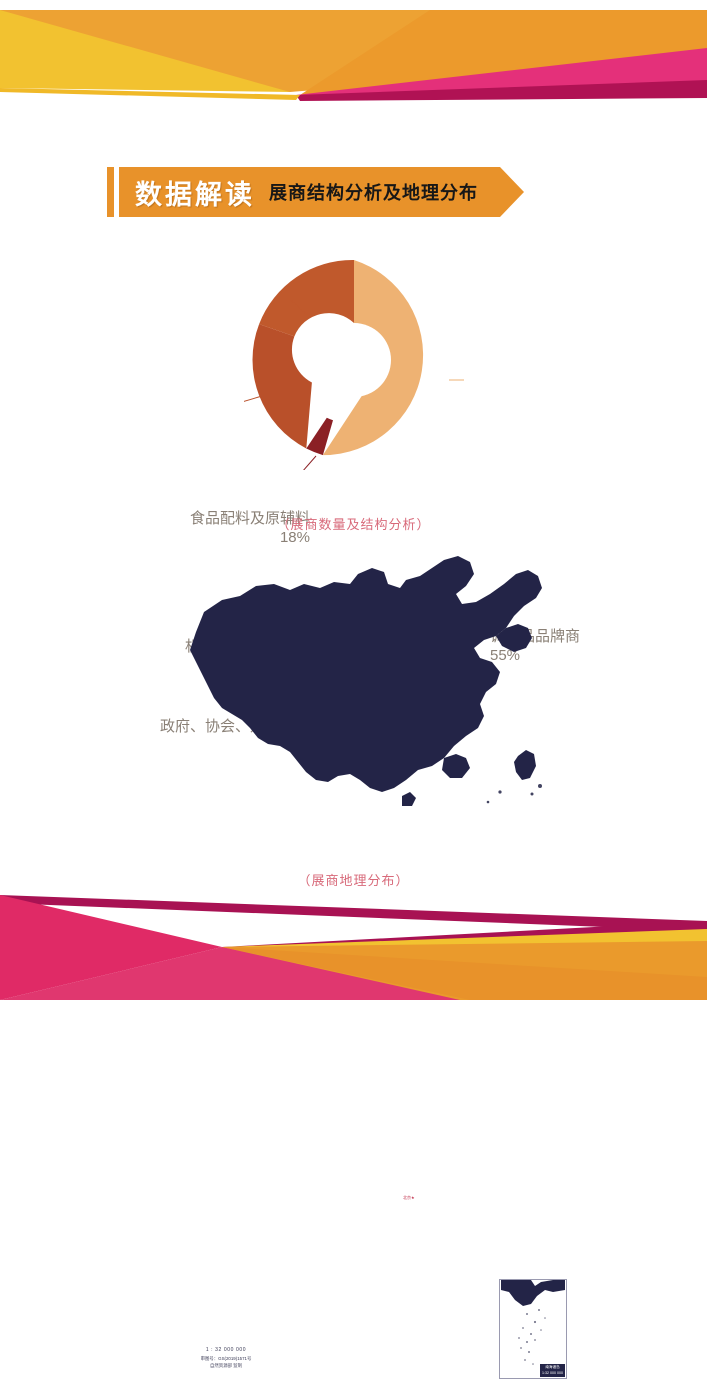 This screenshot has width=707, height=1379. What do you see at coordinates (373, 193) in the screenshot?
I see `page-subtitle: 展商结构分析及地理分布` at bounding box center [373, 193].